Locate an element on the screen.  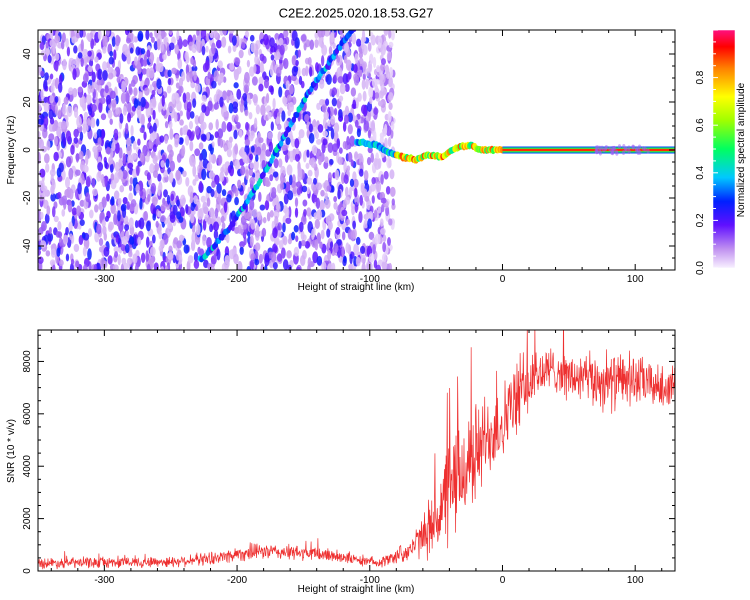
heatmap-x-tick-label: -100 is located at coordinates (370, 279).